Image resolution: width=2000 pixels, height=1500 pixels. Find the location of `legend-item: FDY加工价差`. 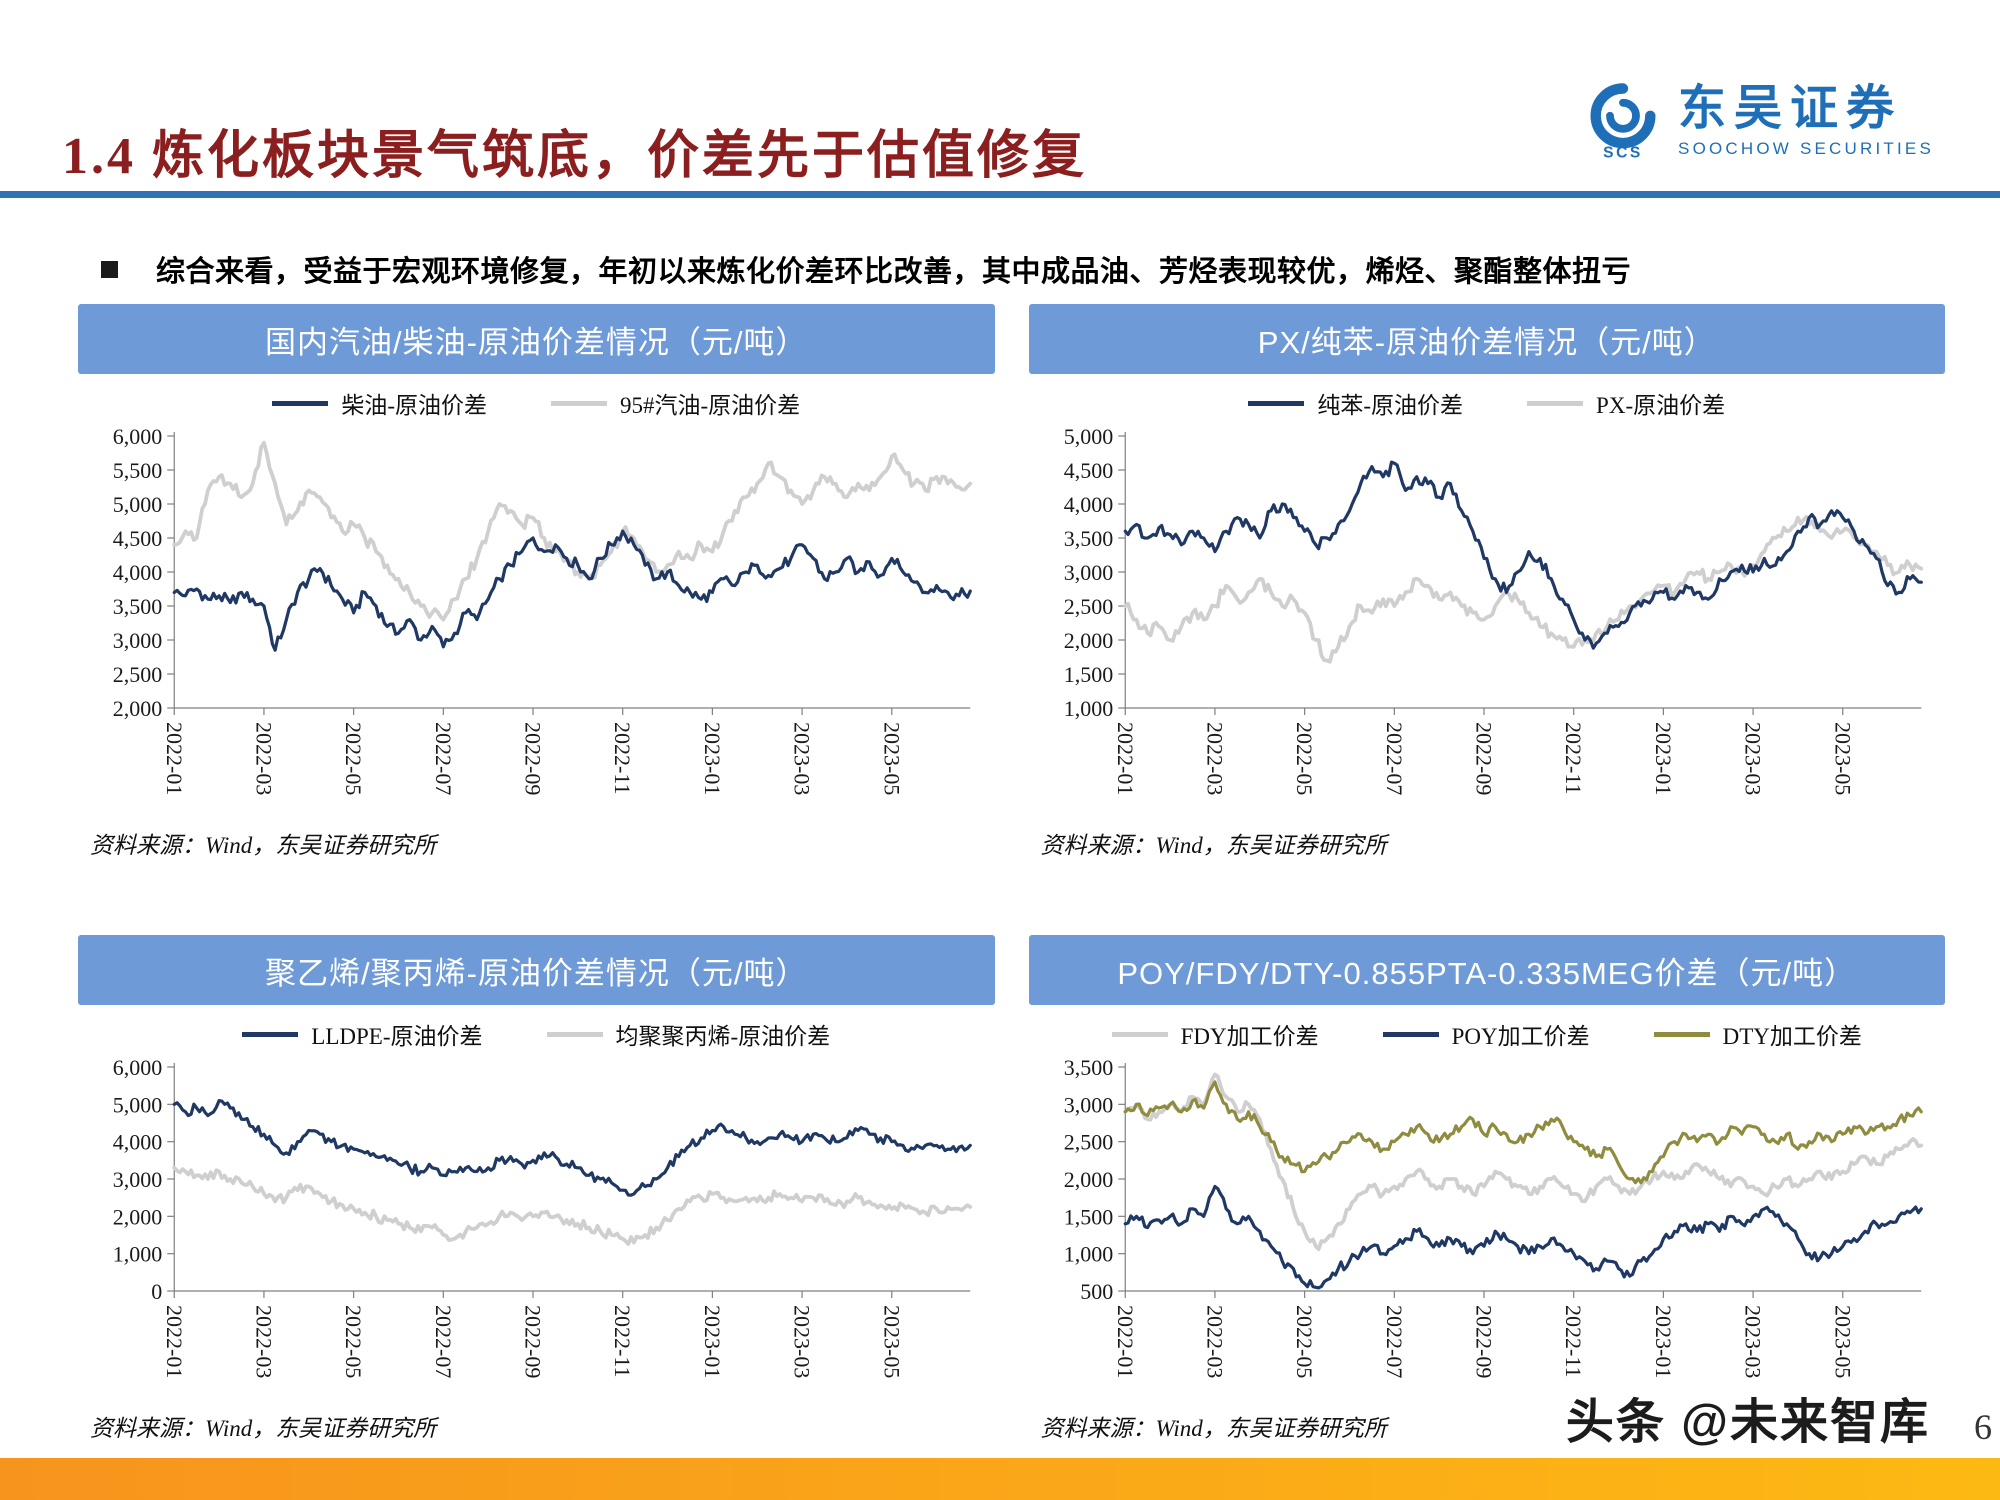

legend-item: FDY加工价差 is located at coordinates (1215, 1034).